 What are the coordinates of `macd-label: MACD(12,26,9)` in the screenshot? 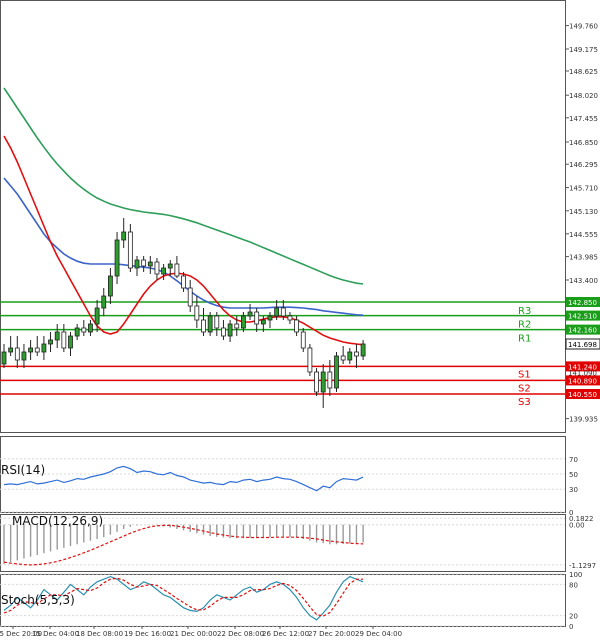 It's located at (57, 521).